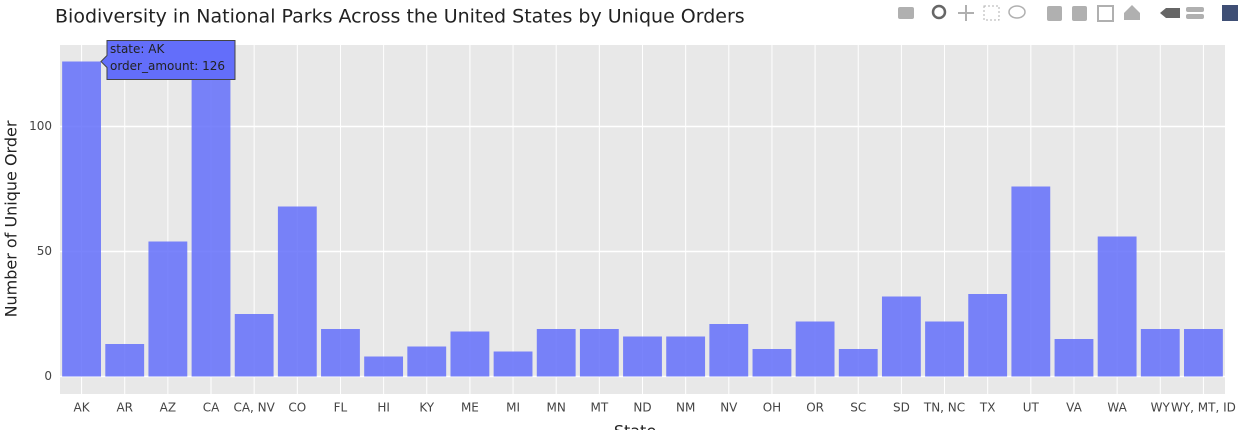 The width and height of the screenshot is (1240, 430). What do you see at coordinates (1117, 408) in the screenshot?
I see `x-tick-label: WA` at bounding box center [1117, 408].